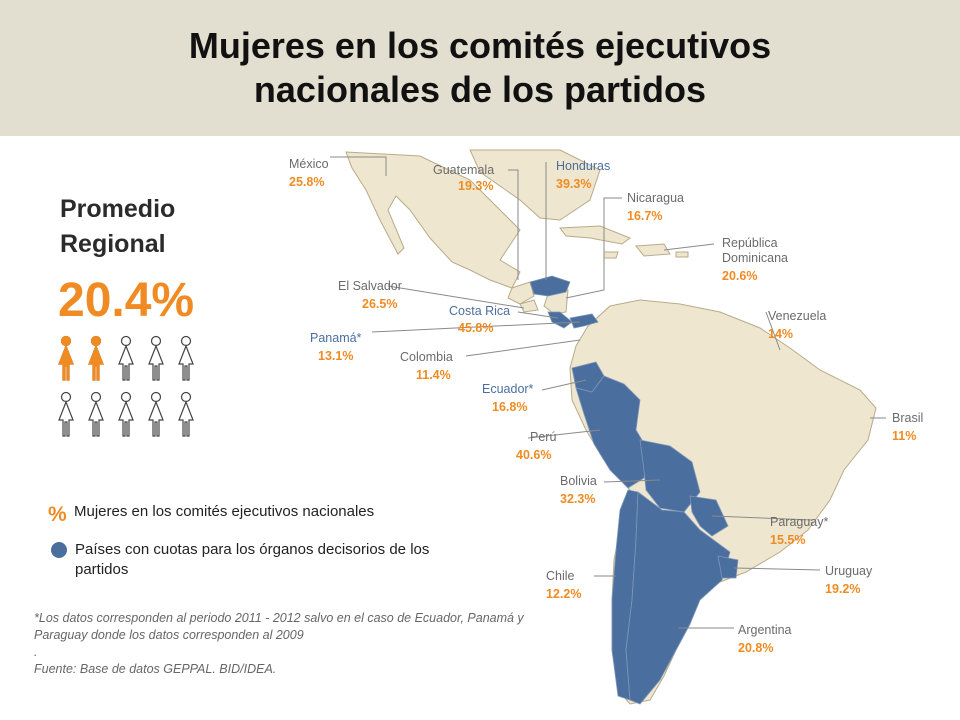  What do you see at coordinates (433, 375) in the screenshot?
I see `value-colombia: 11.4%` at bounding box center [433, 375].